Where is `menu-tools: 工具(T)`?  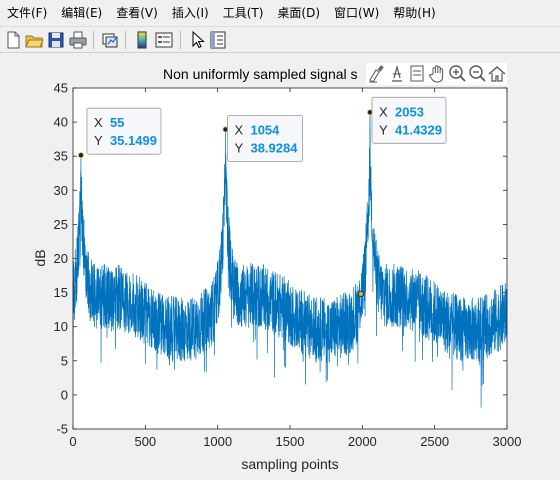 menu-tools: 工具(T) is located at coordinates (243, 13).